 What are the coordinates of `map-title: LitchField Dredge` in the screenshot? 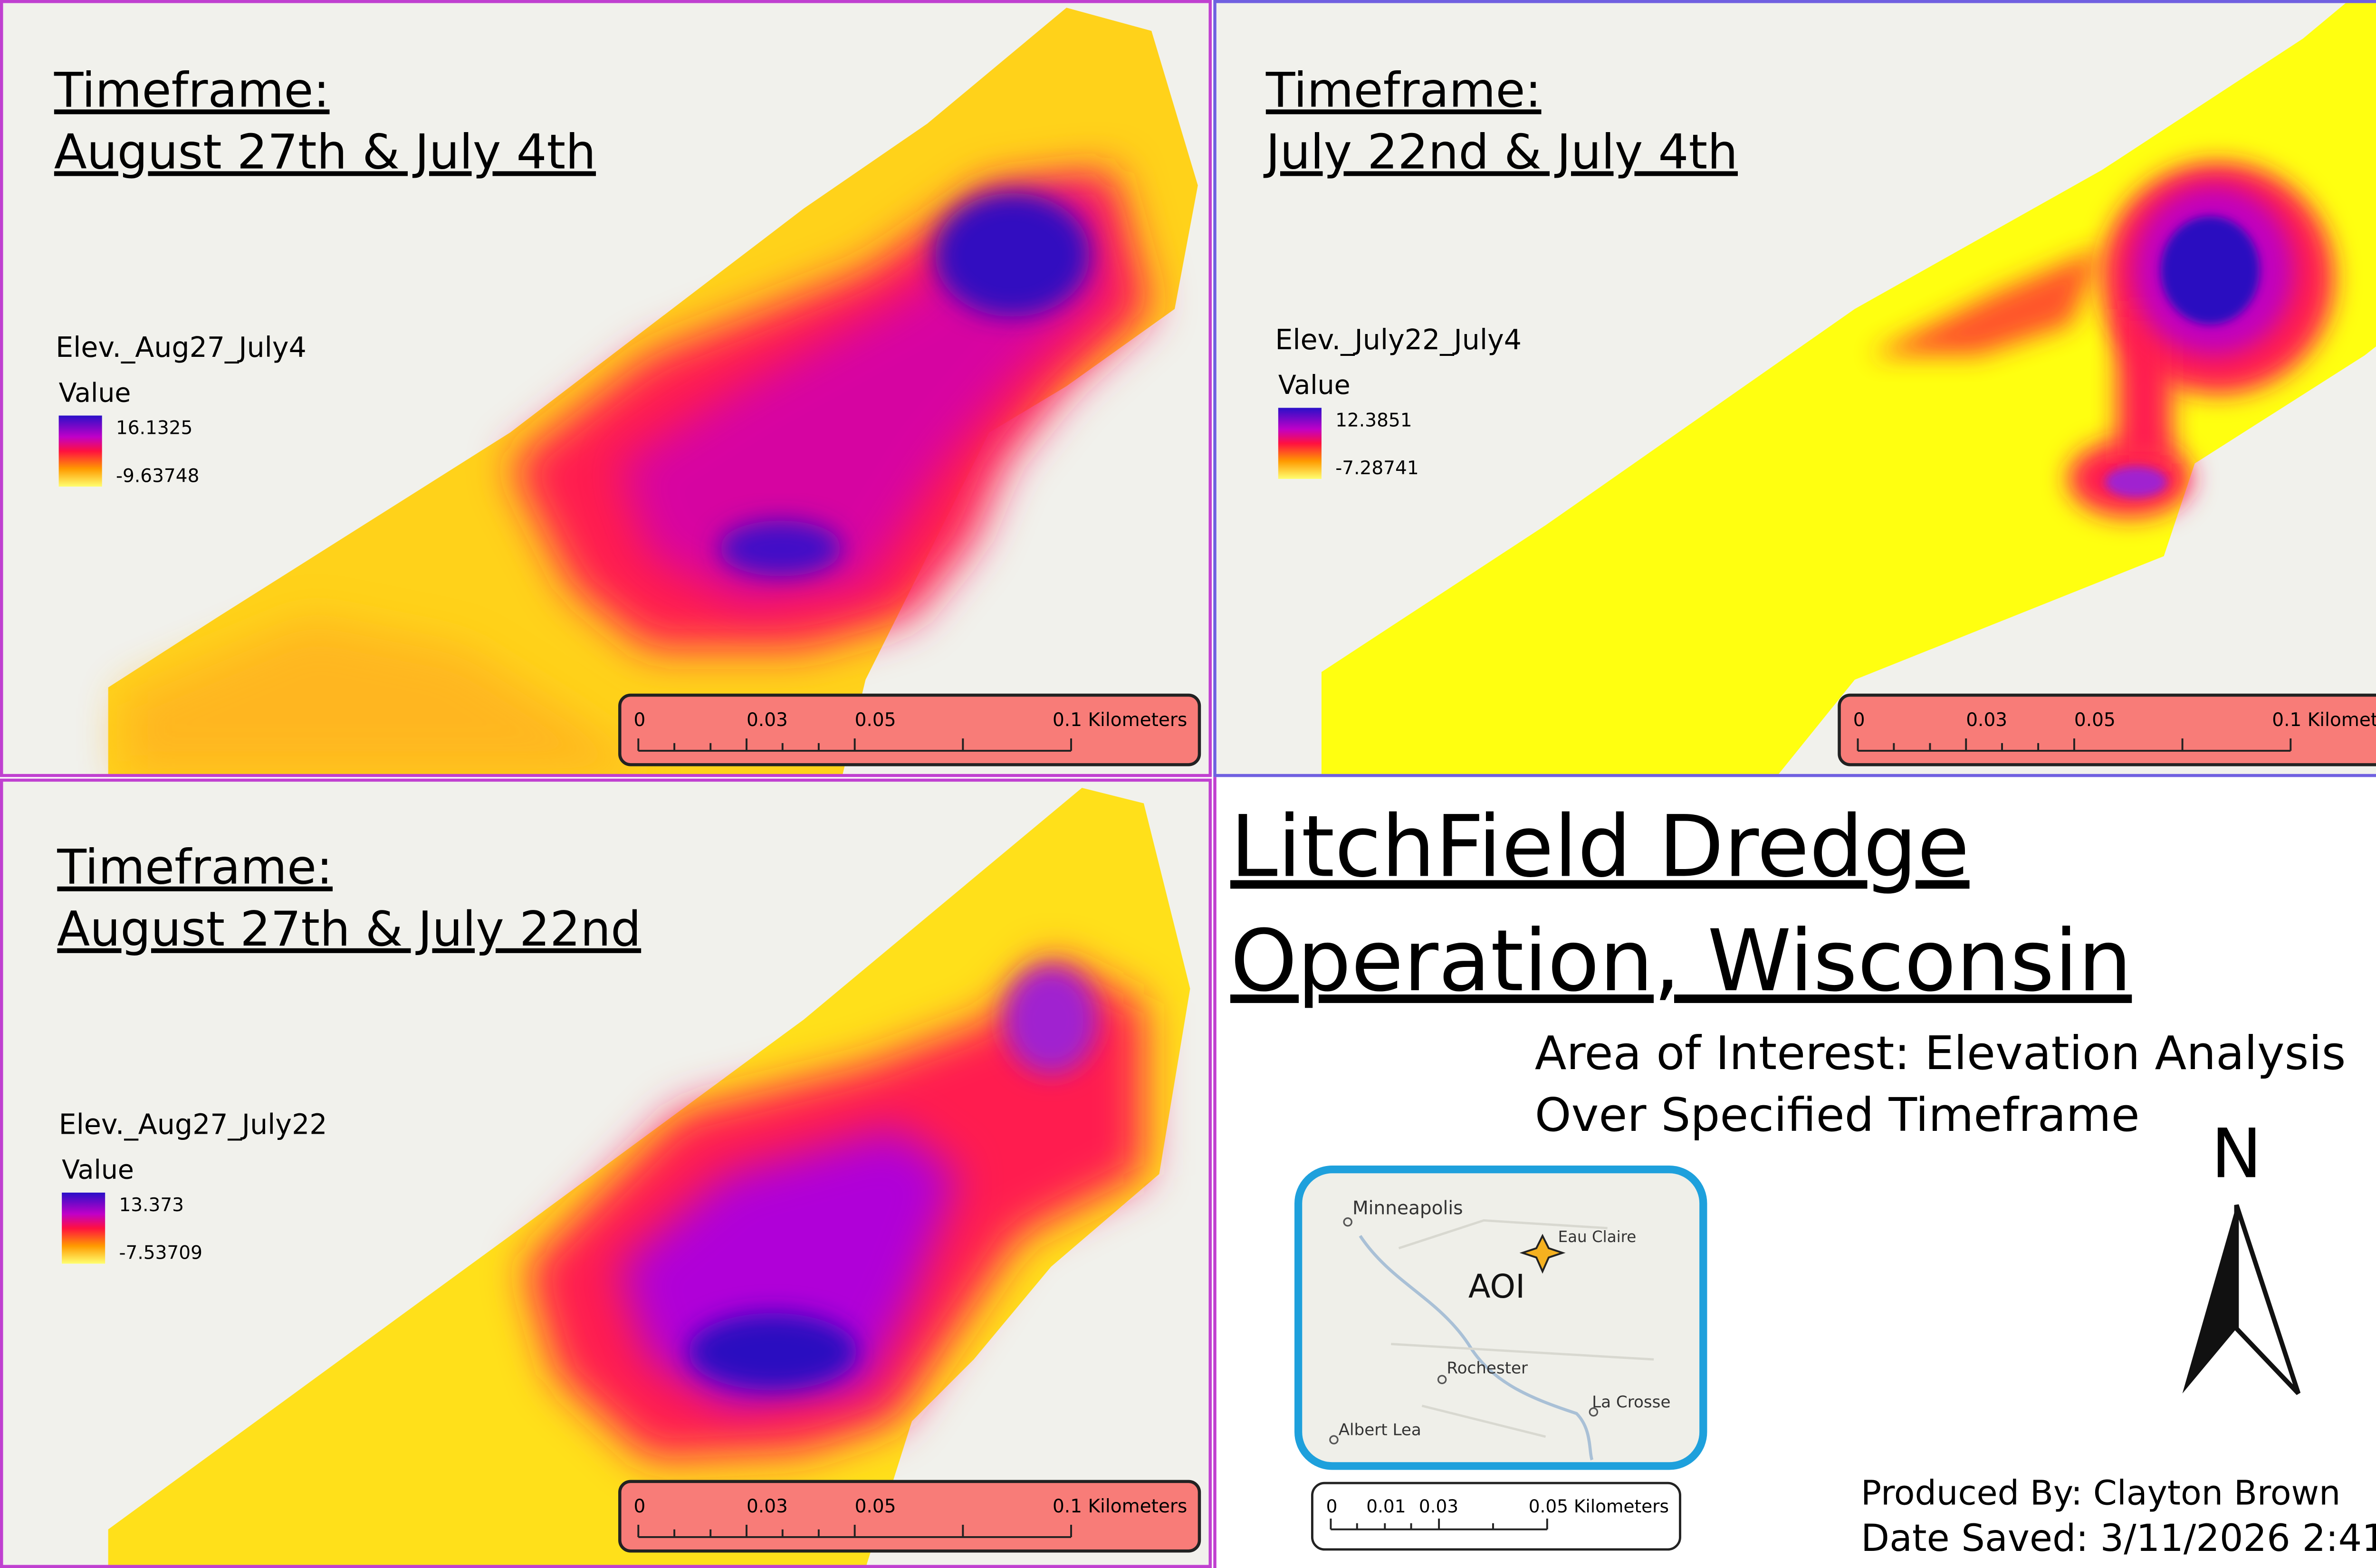 It's located at (1600, 847).